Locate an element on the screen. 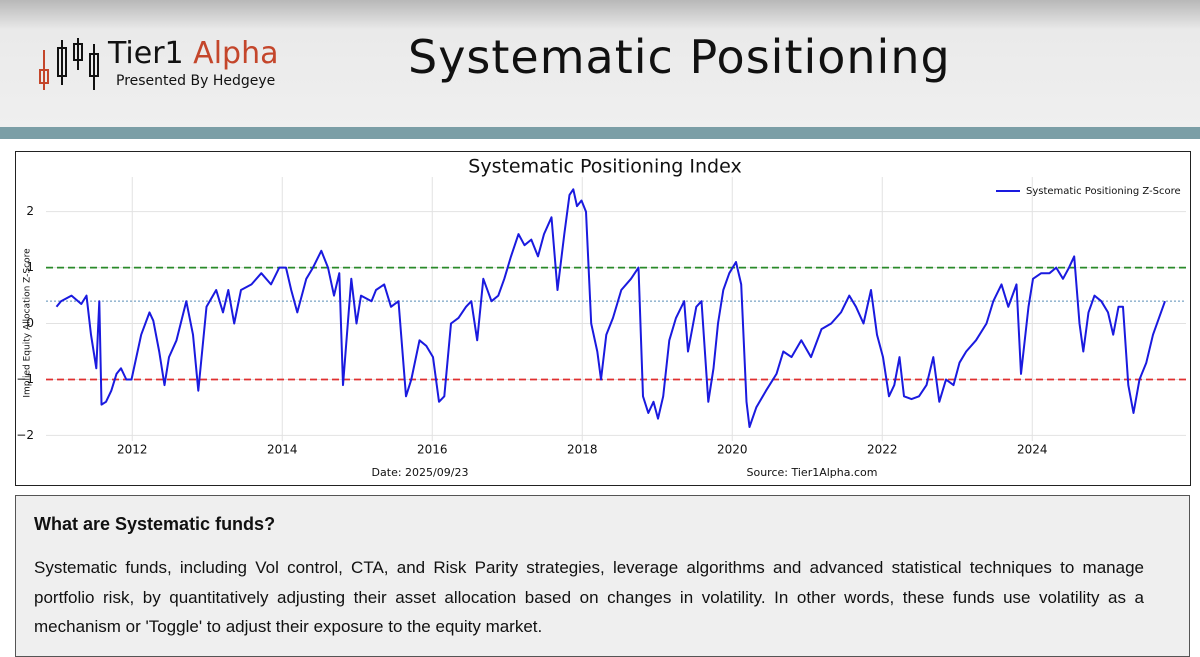  chart-title: Systematic Positioning Index is located at coordinates (604, 167).